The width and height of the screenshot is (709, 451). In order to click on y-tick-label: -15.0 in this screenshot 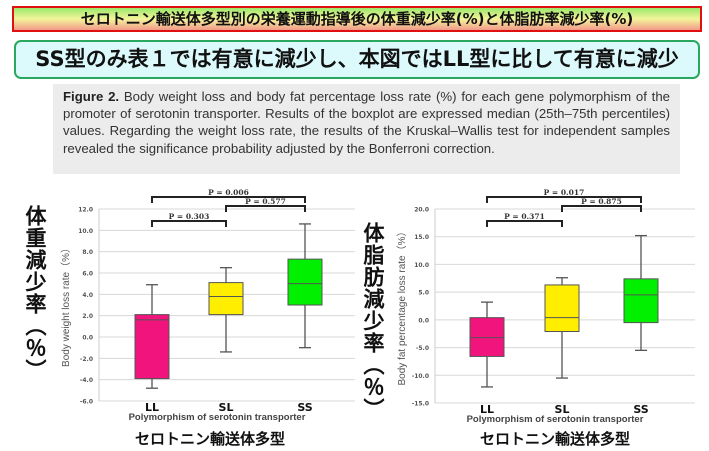, I will do `click(420, 404)`.